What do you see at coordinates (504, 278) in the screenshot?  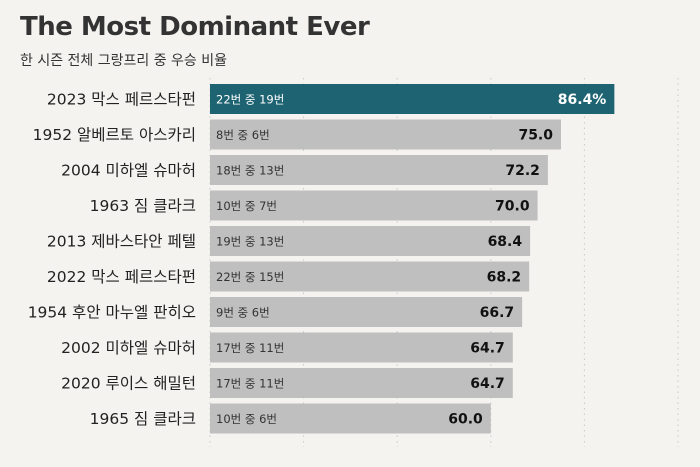 I see `value-label: 68.2` at bounding box center [504, 278].